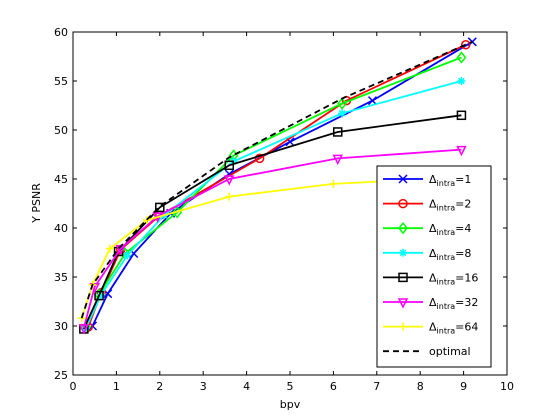  Describe the element at coordinates (61, 277) in the screenshot. I see `y-tick-label: 35` at that location.